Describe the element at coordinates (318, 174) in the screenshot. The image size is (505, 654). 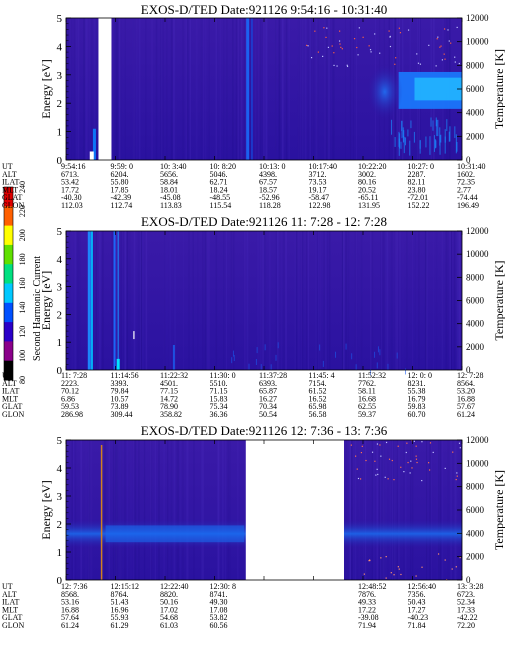
I see `ephemeris-value: 3712.` at that location.